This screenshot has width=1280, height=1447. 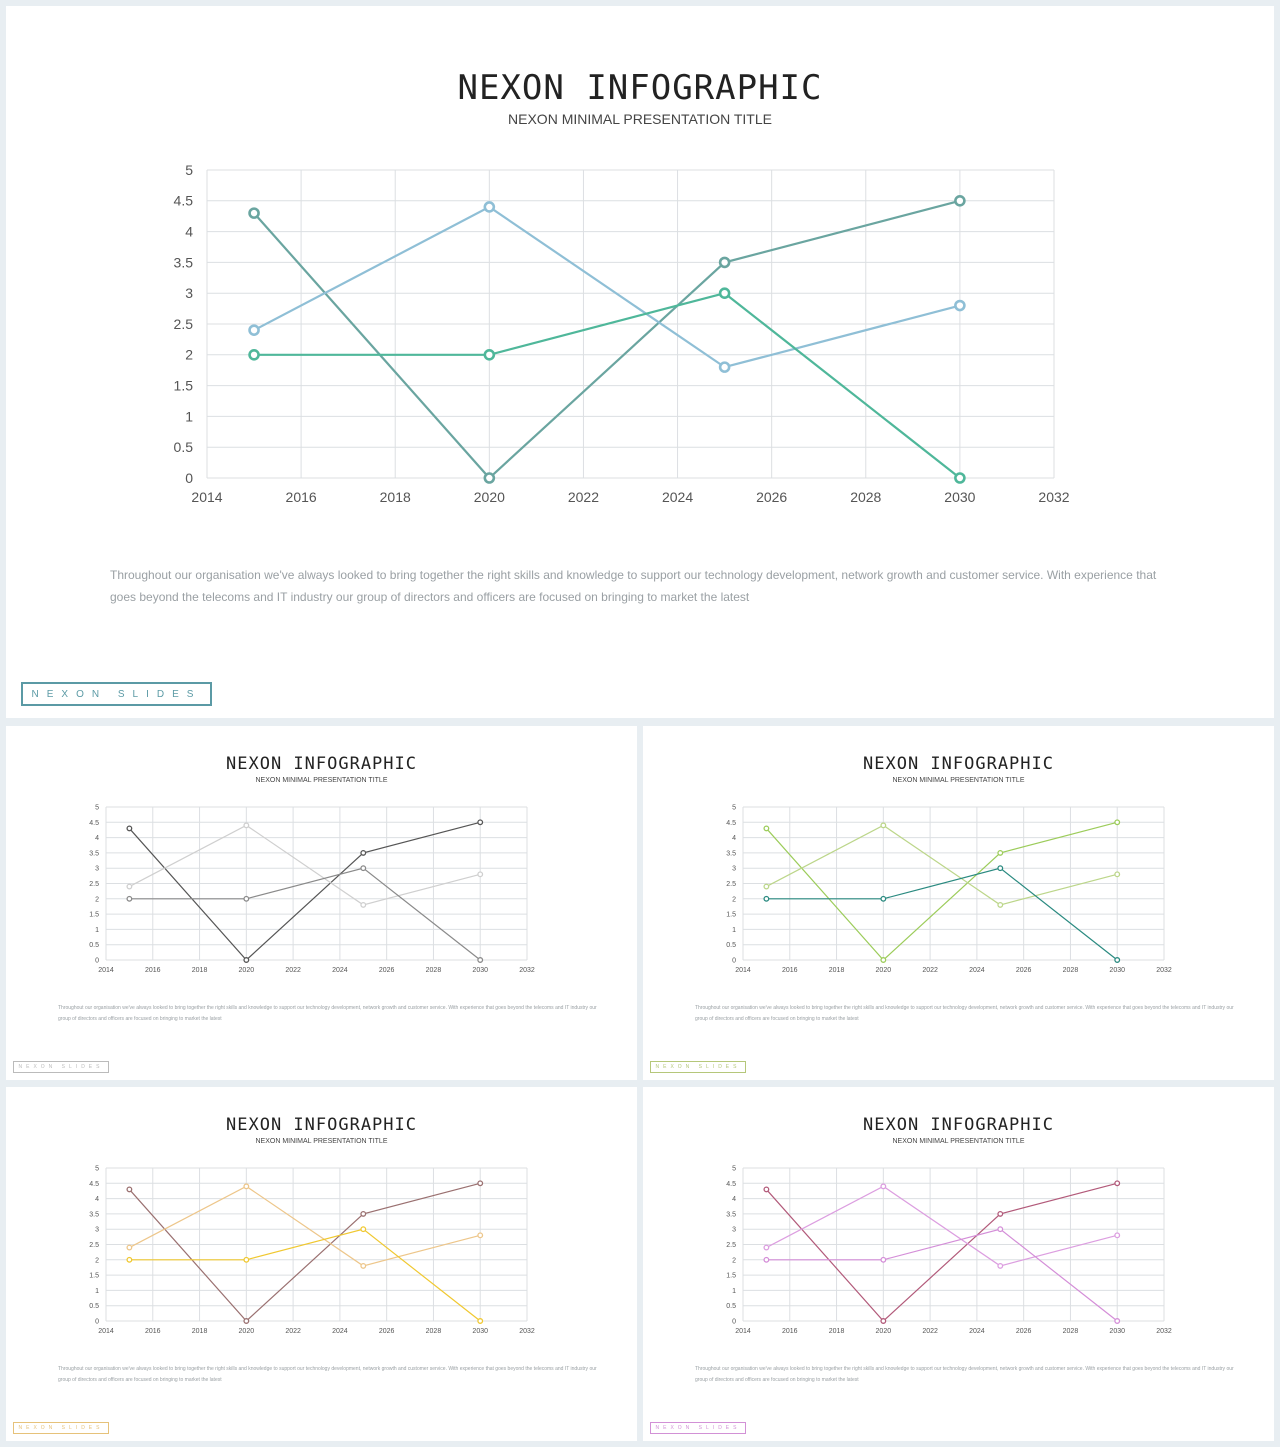 What do you see at coordinates (959, 497) in the screenshot?
I see `x-tick-label: 2030` at bounding box center [959, 497].